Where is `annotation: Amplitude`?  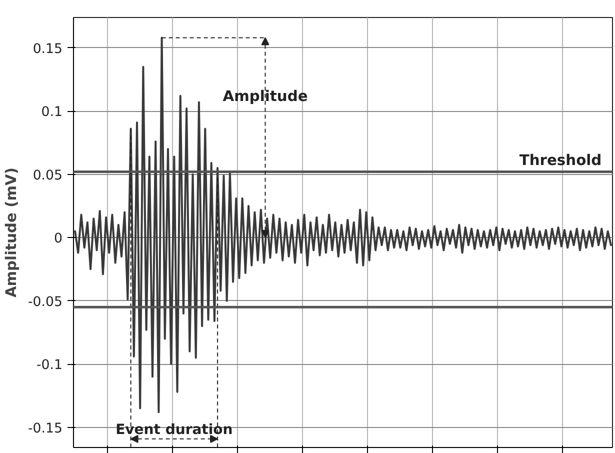
annotation: Amplitude is located at coordinates (265, 96).